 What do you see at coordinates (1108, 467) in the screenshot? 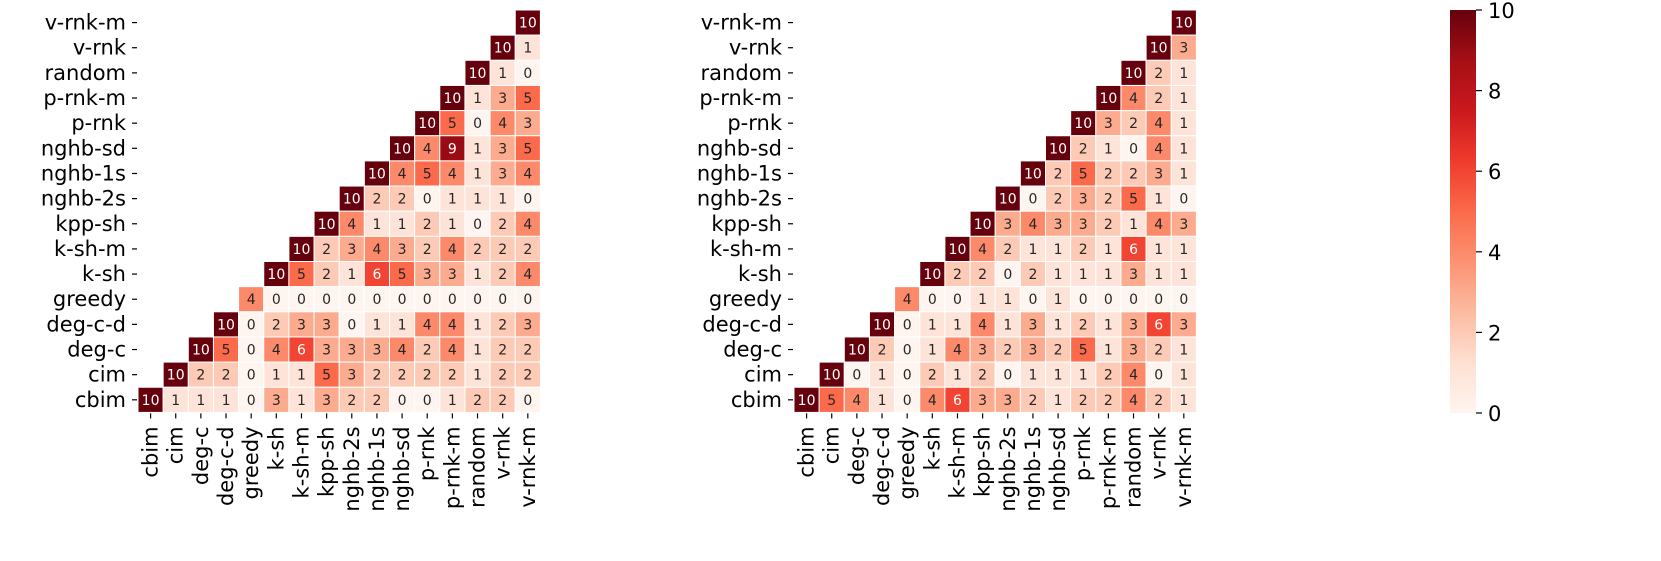
I see `x-tick-label: p-rnk-m` at bounding box center [1108, 467].